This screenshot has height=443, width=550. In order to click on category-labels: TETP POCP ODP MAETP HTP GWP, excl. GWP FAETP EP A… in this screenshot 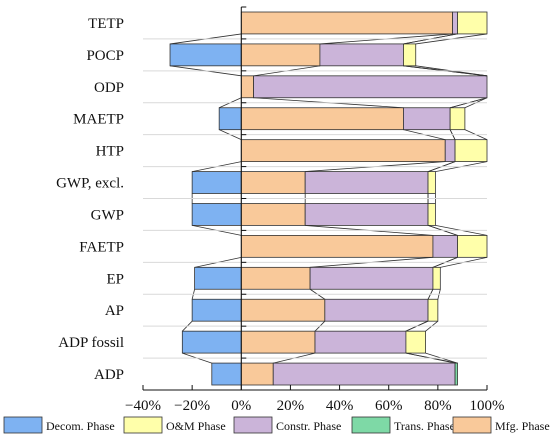, I will do `click(90, 199)`.